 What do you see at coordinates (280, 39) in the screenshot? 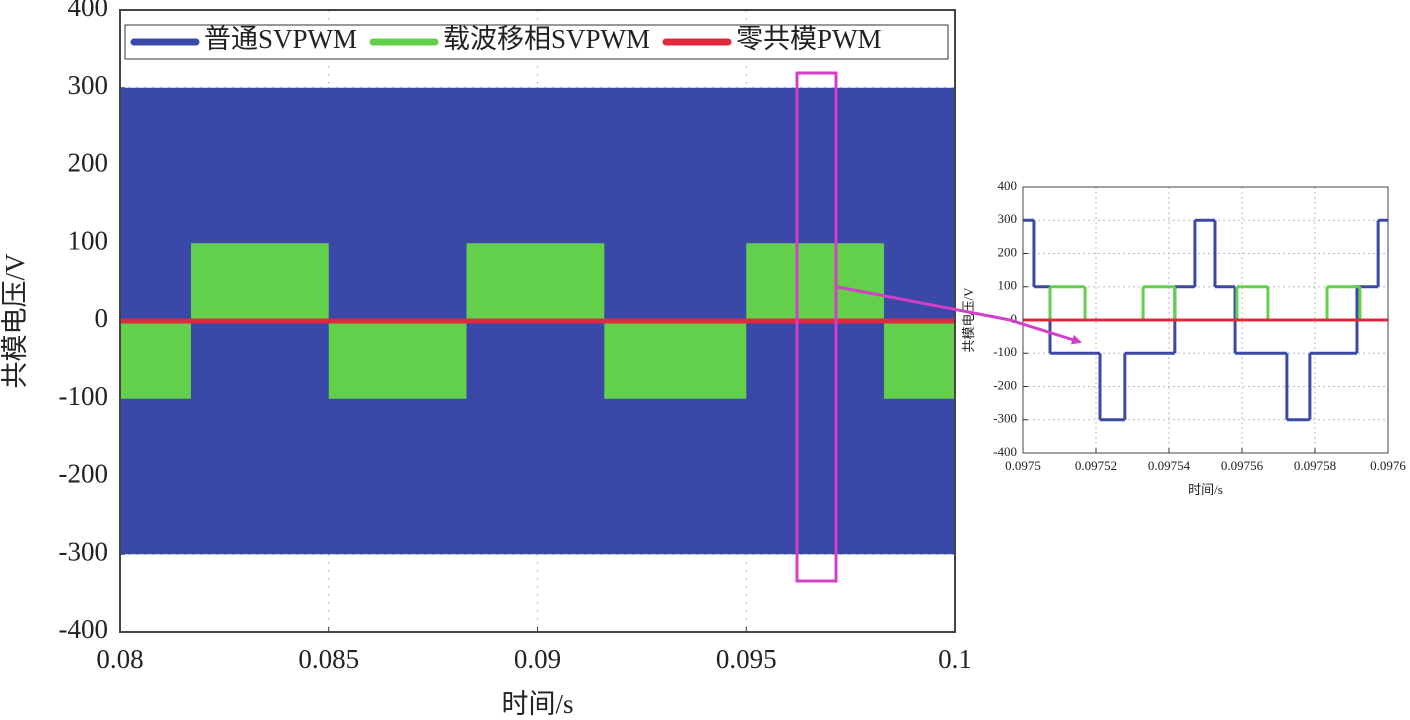
I see `legend-label: 普通SVPWM` at bounding box center [280, 39].